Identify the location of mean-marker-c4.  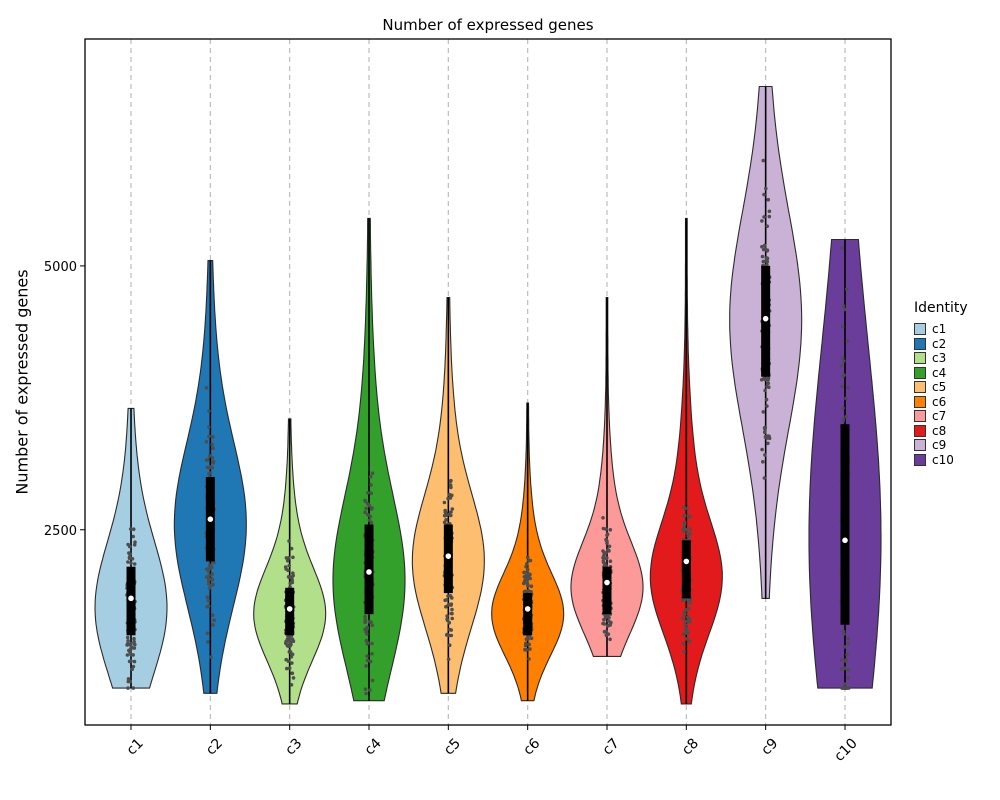
(369, 572).